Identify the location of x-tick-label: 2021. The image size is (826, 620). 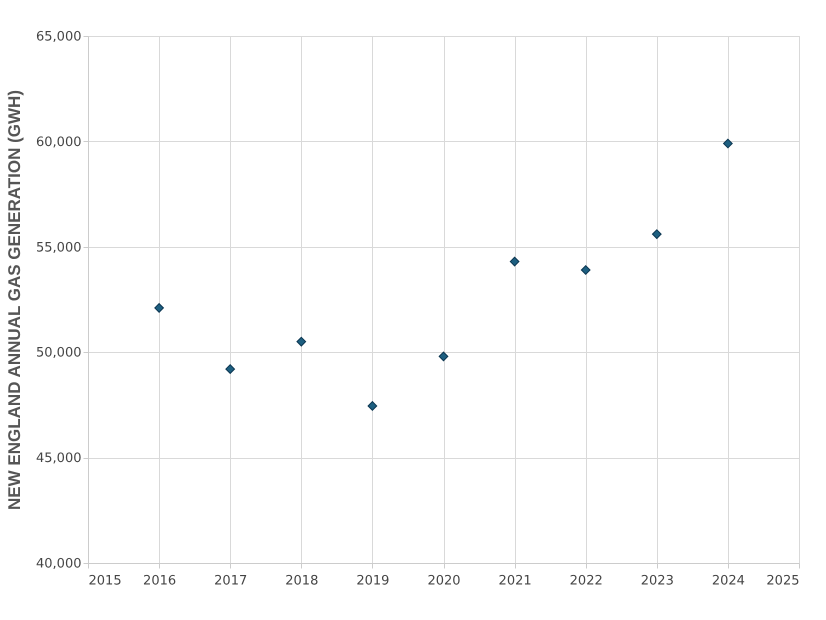
(515, 581).